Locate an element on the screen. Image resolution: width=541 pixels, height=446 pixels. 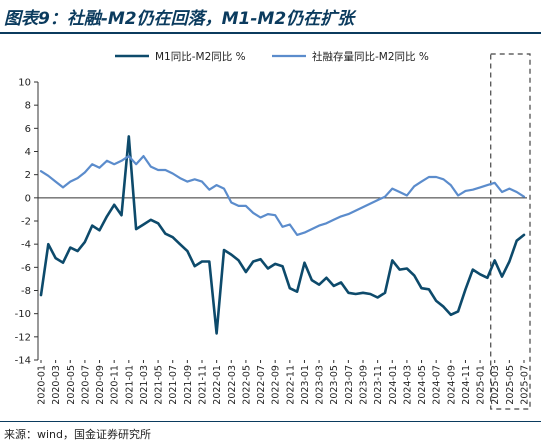
x-tick-label: 2020-09 is located at coordinates (100, 385).